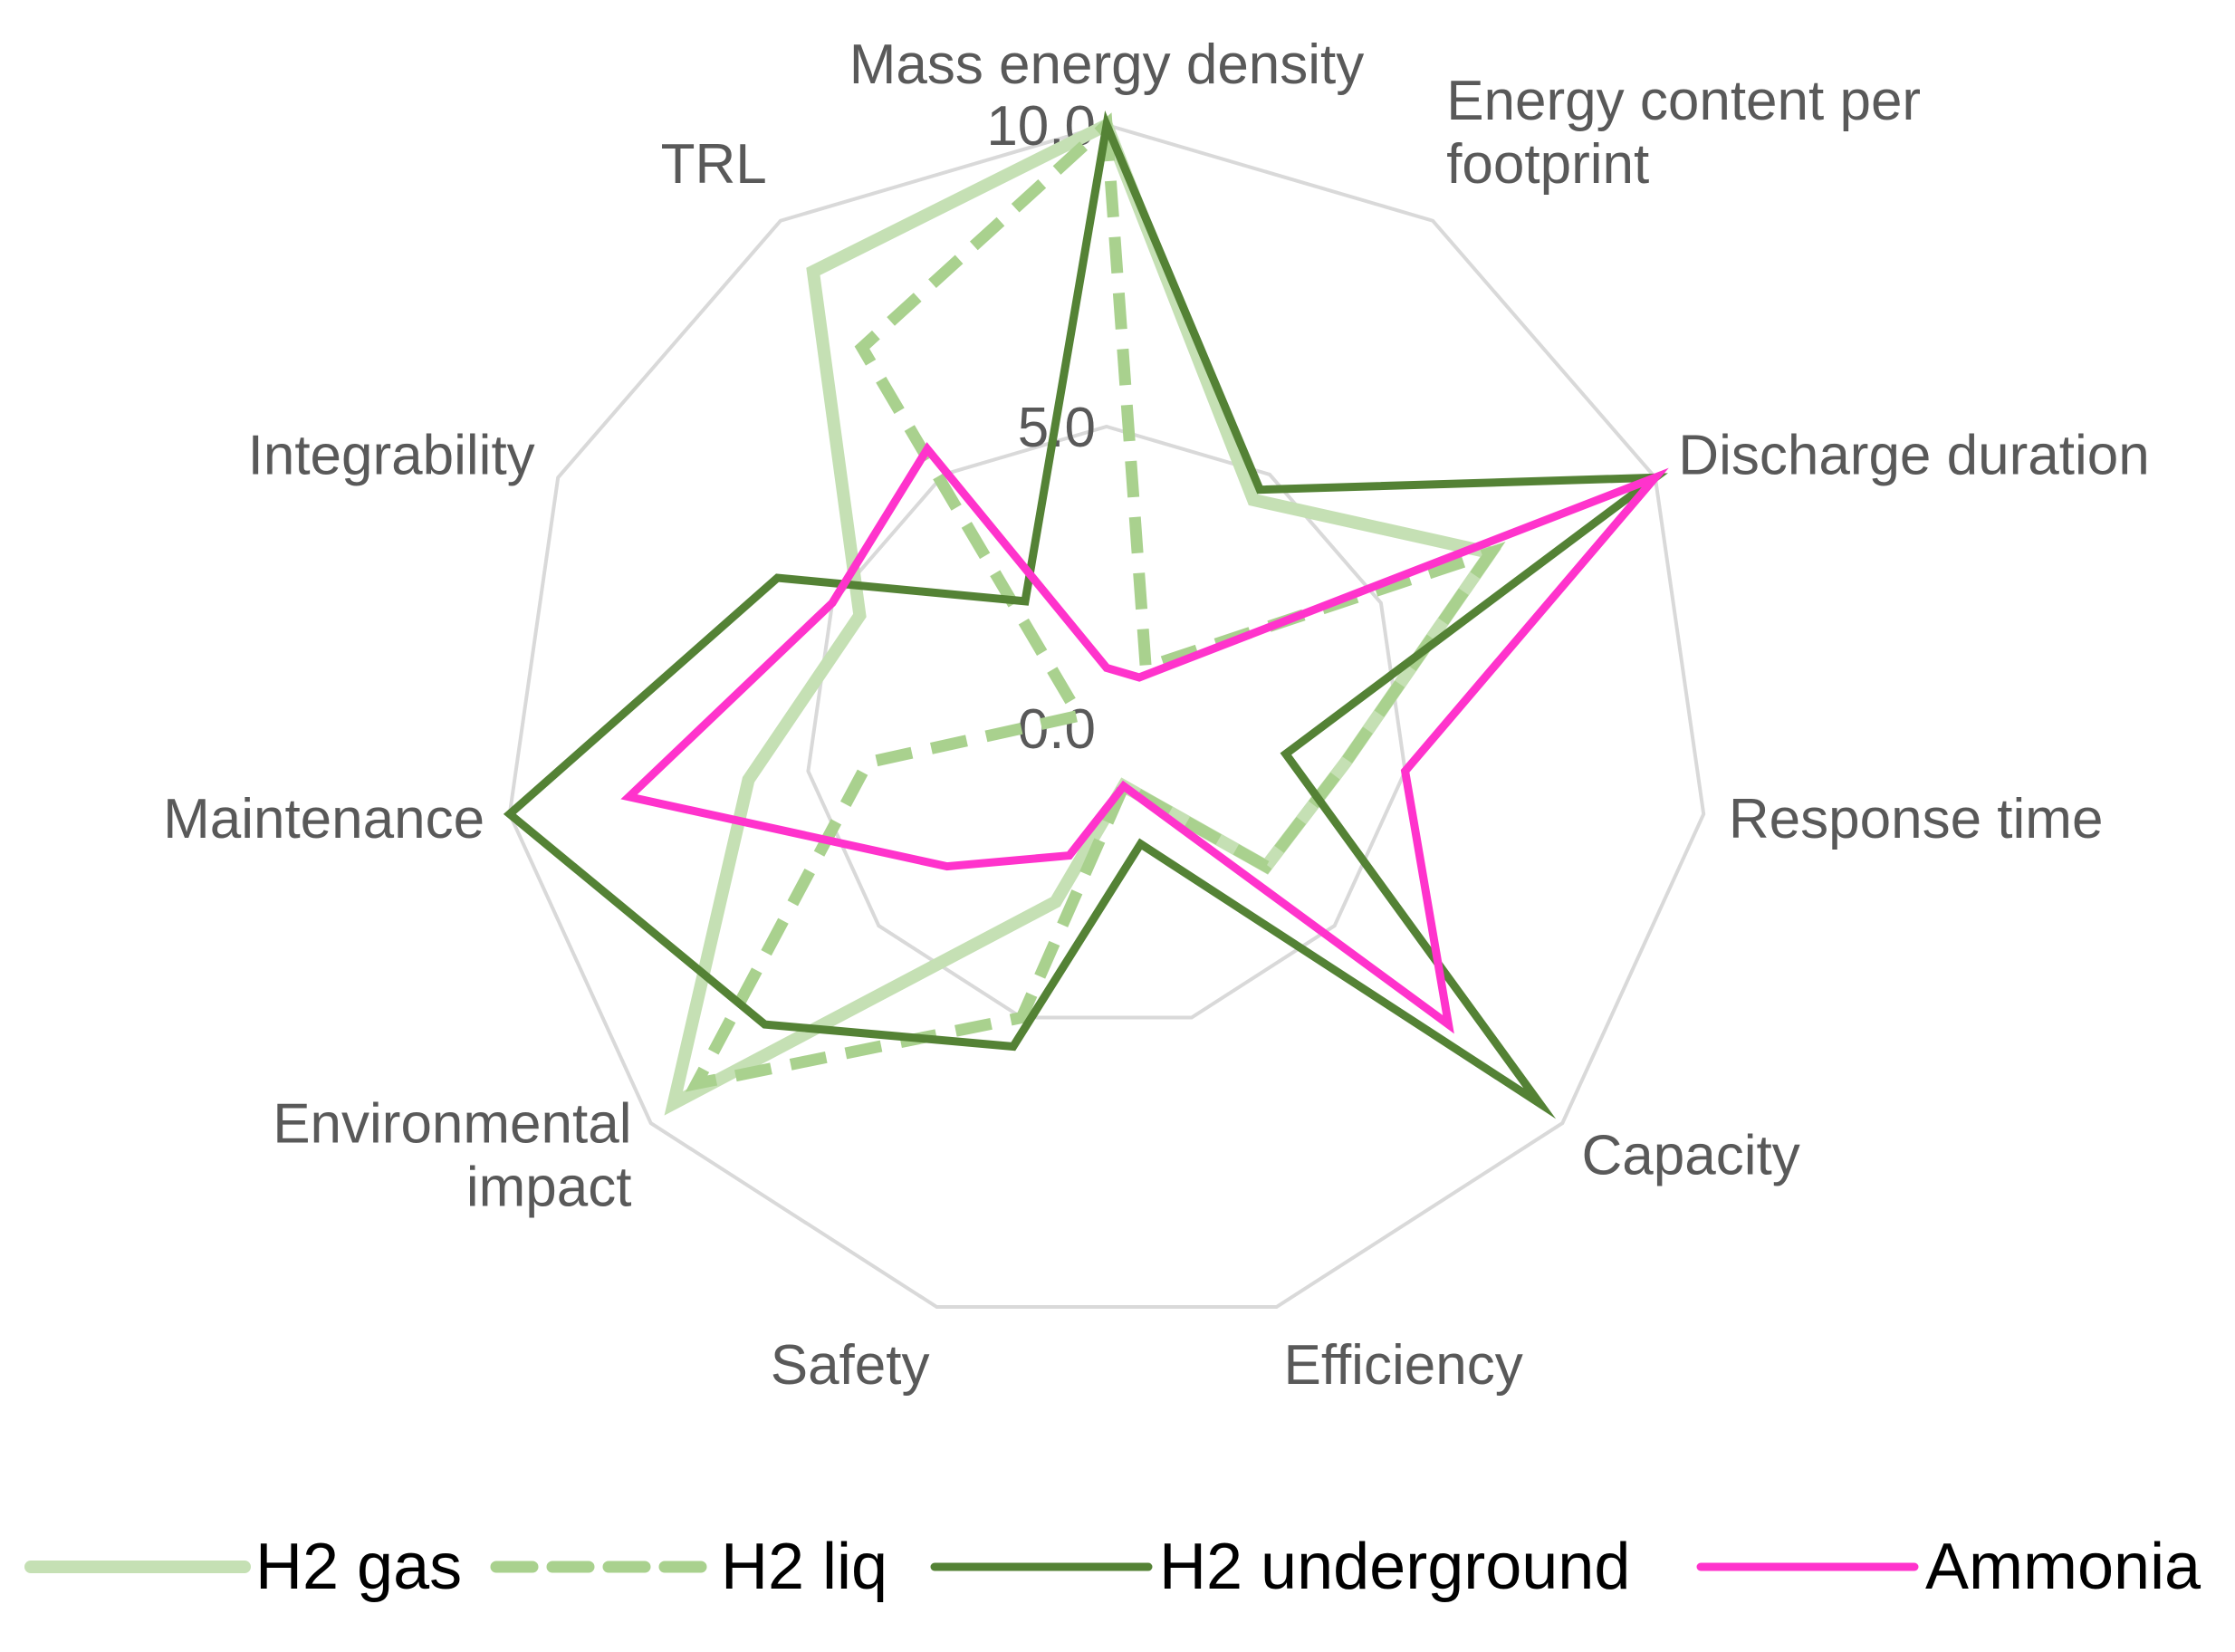 This screenshot has height=1652, width=2235. I want to click on legend-item-h2-liq: H2 liq, so click(688, 1567).